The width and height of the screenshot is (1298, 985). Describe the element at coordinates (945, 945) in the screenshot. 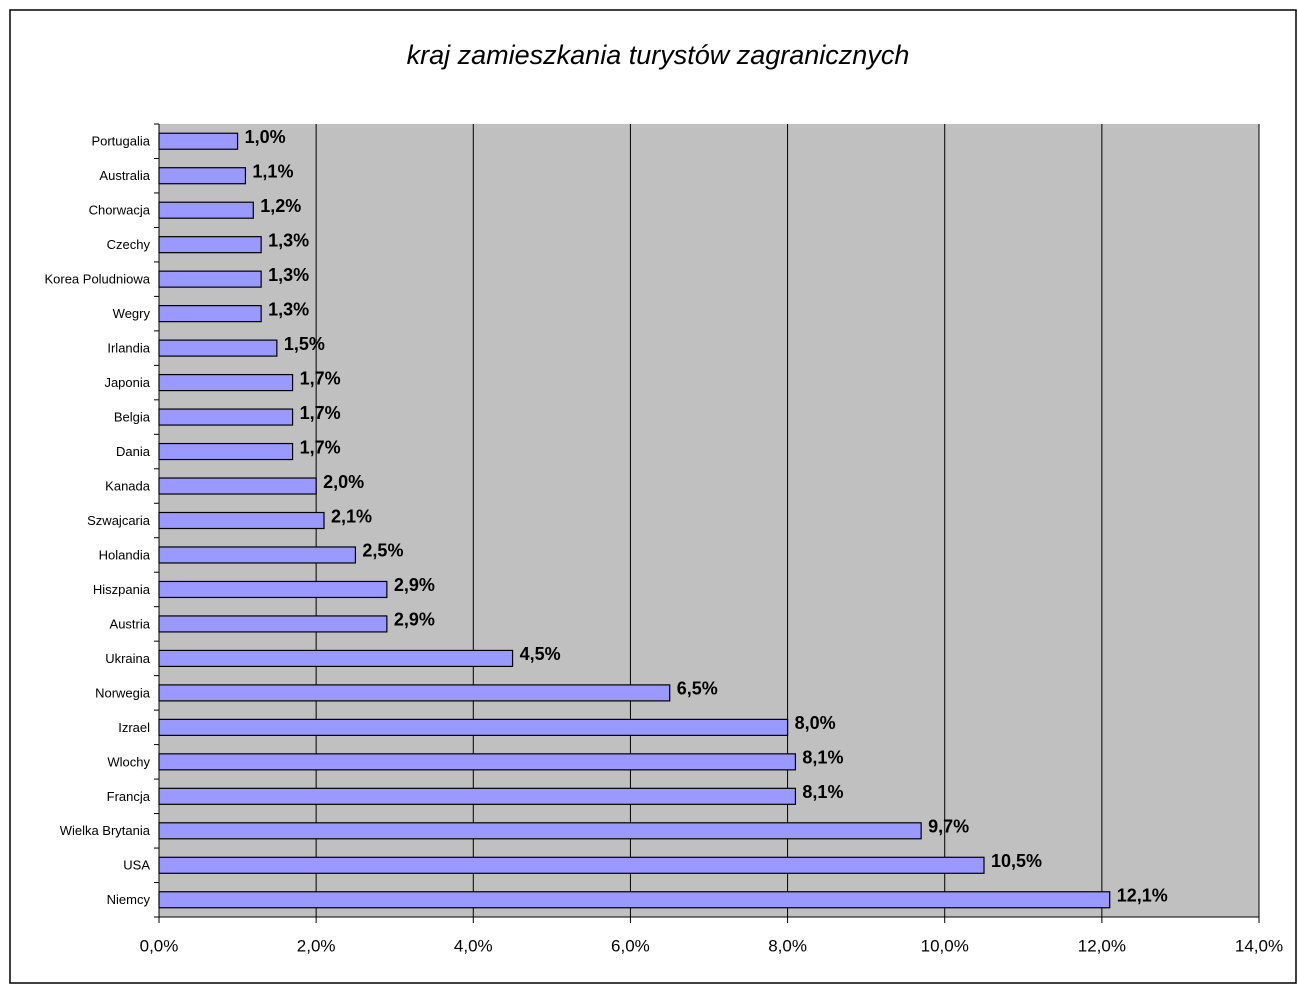

I see `x-tick-label: 10,0%` at that location.